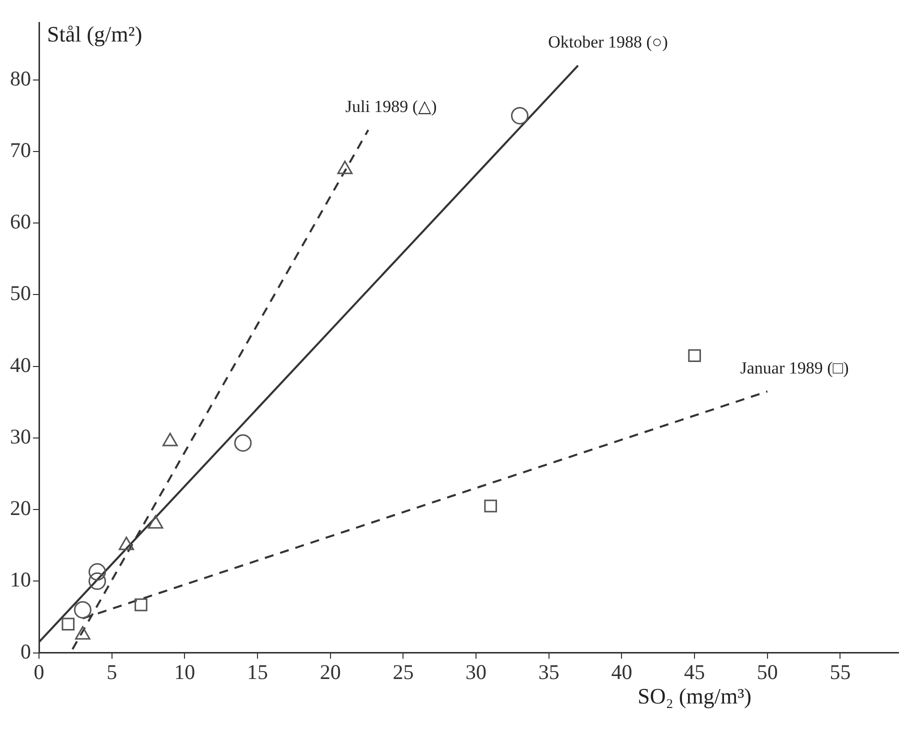  I want to click on y-tick-label: 80, so click(20, 78).